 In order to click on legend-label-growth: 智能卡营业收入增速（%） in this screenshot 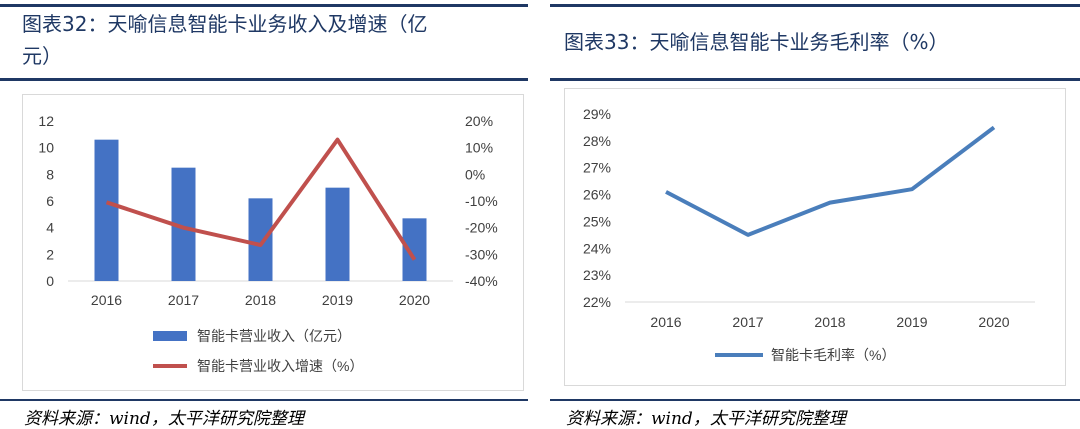, I will do `click(280, 366)`.